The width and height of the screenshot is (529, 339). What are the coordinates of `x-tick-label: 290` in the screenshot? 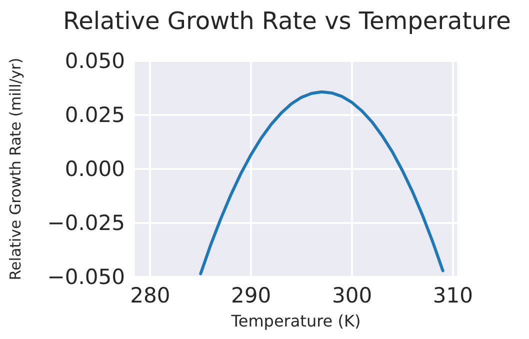 It's located at (251, 296).